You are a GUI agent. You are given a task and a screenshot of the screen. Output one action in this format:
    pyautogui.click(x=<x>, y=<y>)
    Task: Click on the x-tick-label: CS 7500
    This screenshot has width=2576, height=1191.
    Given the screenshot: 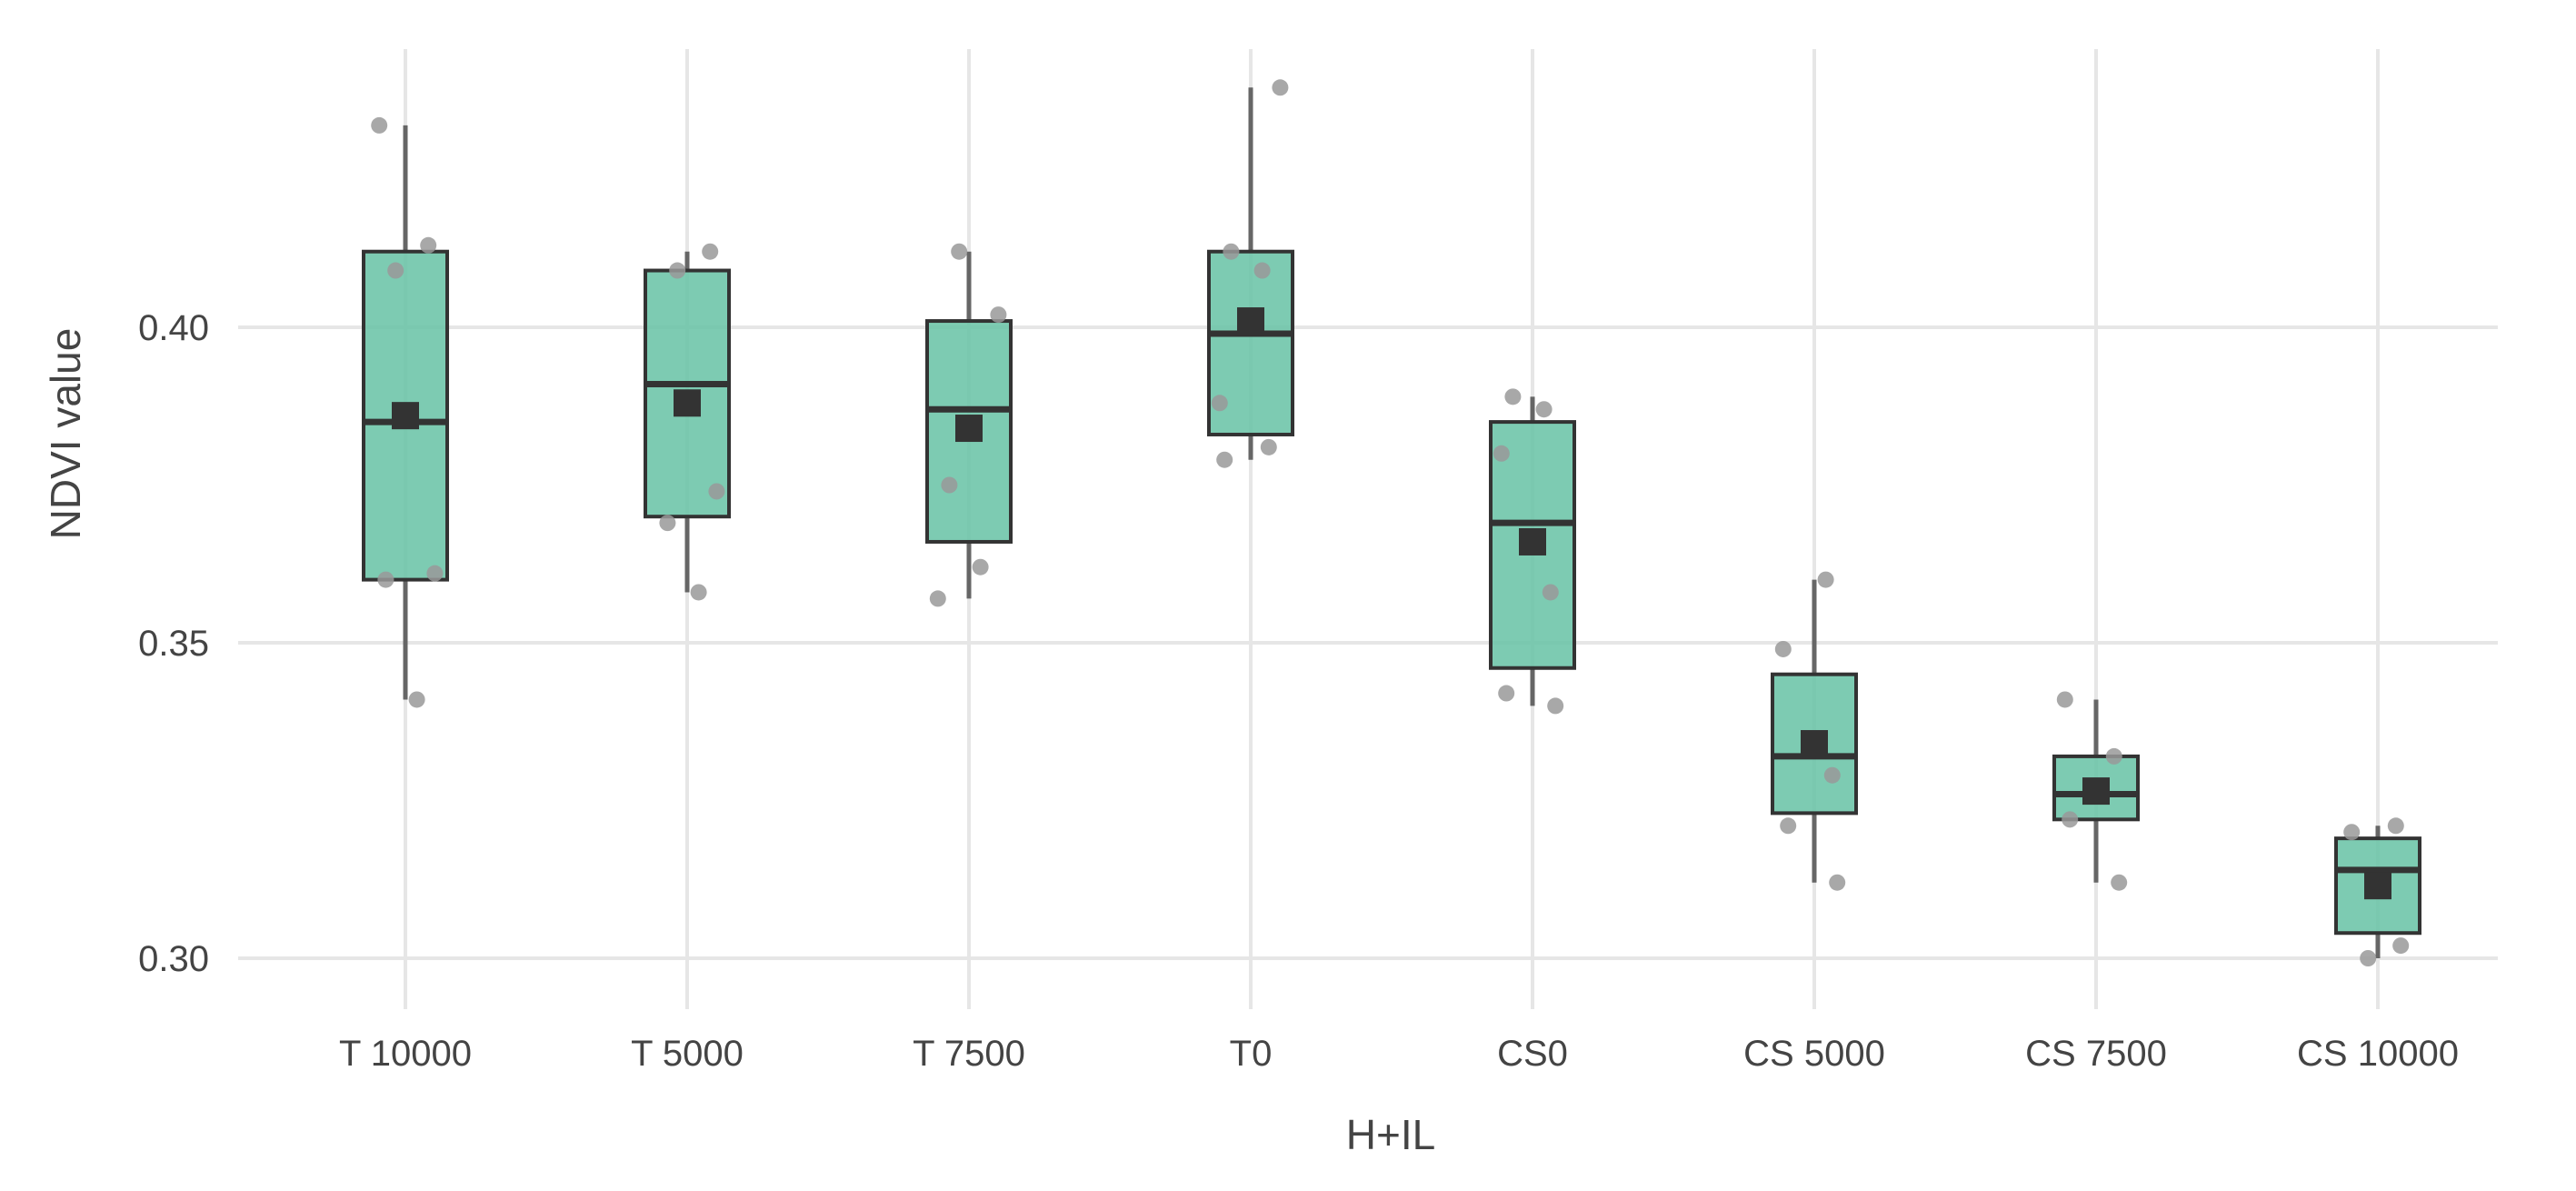 What is the action you would take?
    pyautogui.click(x=2096, y=1054)
    